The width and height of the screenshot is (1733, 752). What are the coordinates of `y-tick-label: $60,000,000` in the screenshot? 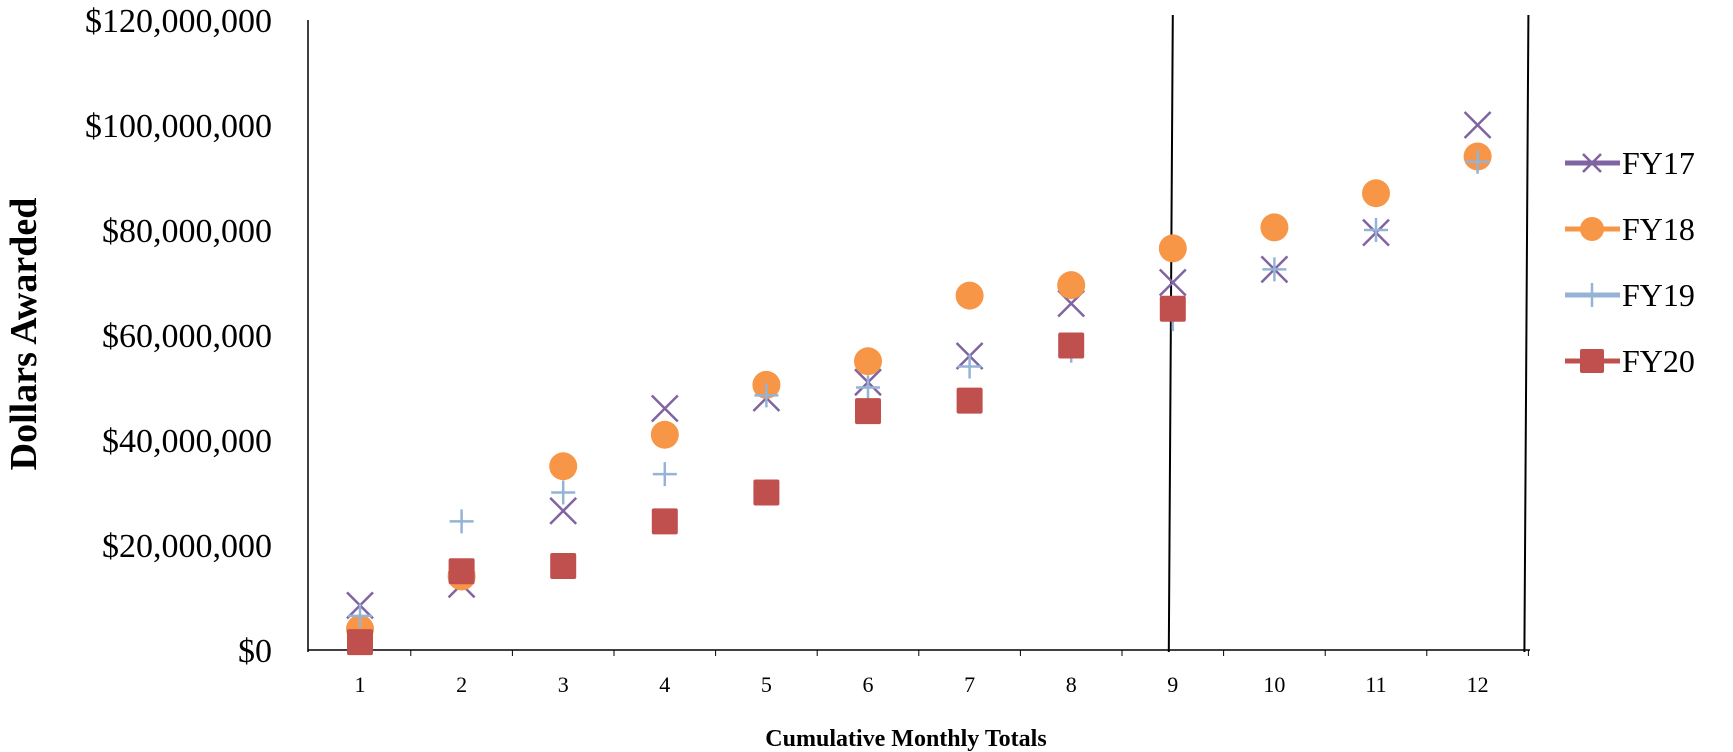 It's located at (187, 336).